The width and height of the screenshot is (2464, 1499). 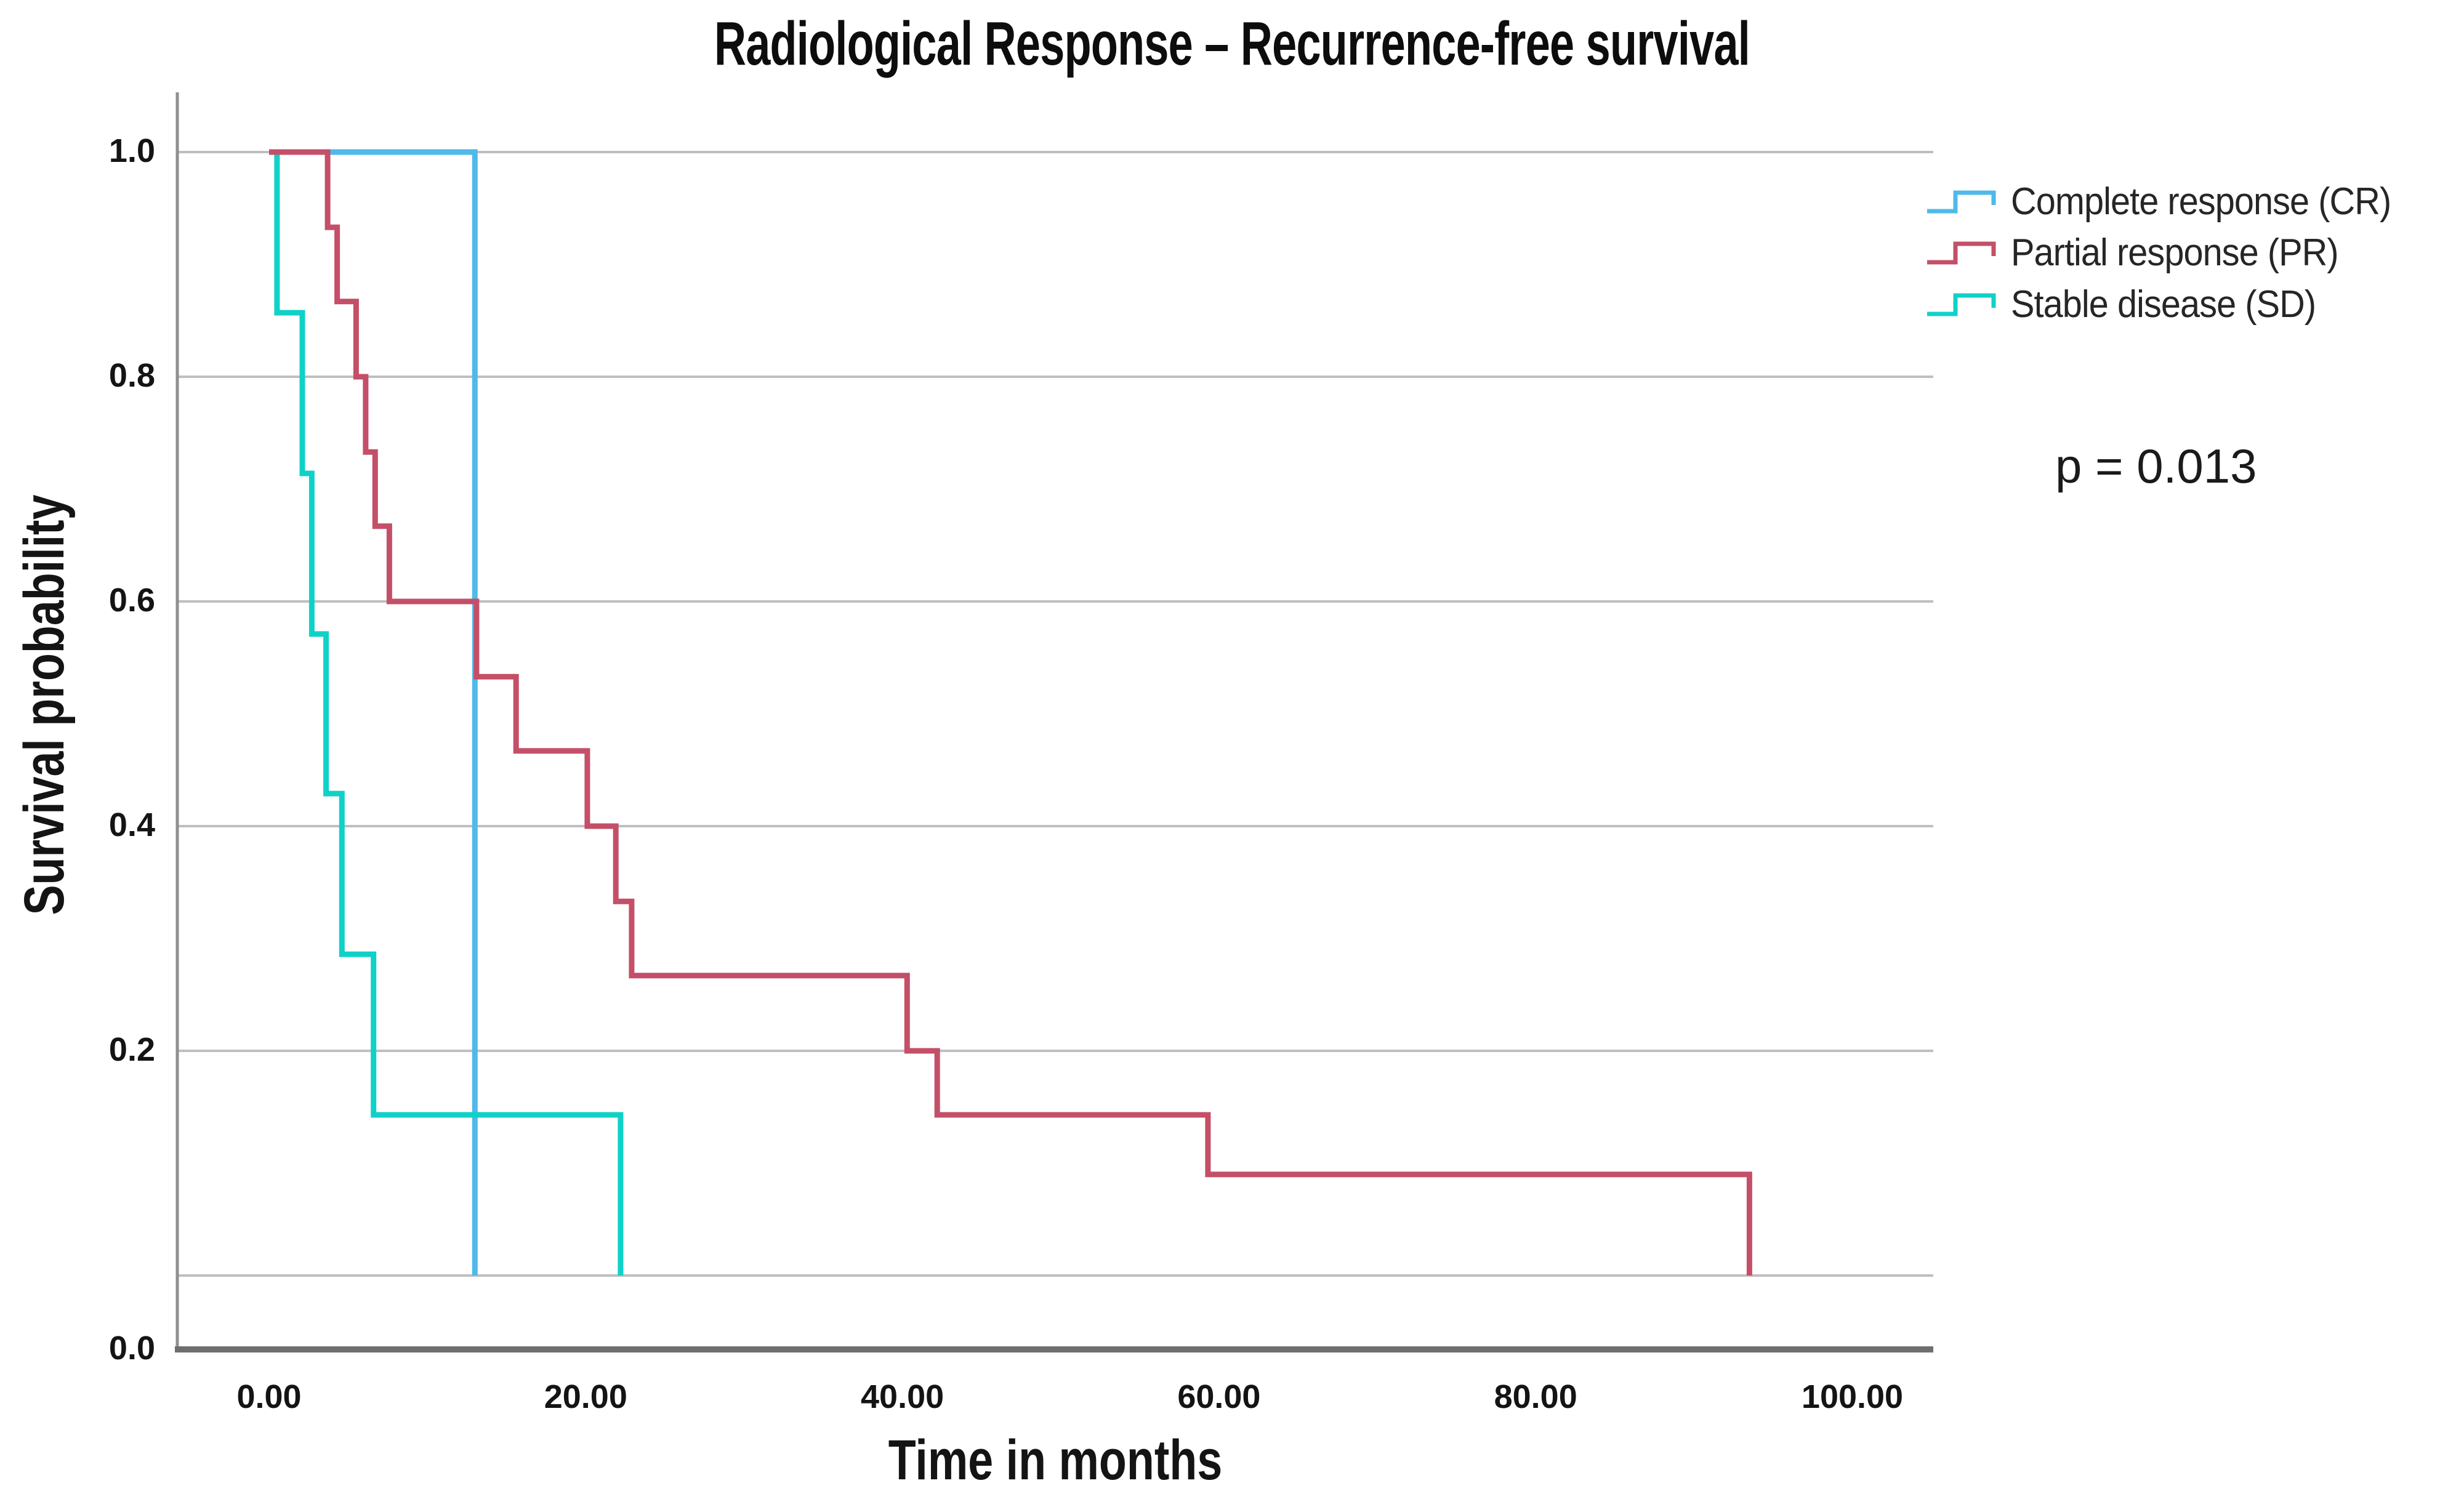 I want to click on y-tick-label-0.2: 0.2, so click(x=131, y=1049).